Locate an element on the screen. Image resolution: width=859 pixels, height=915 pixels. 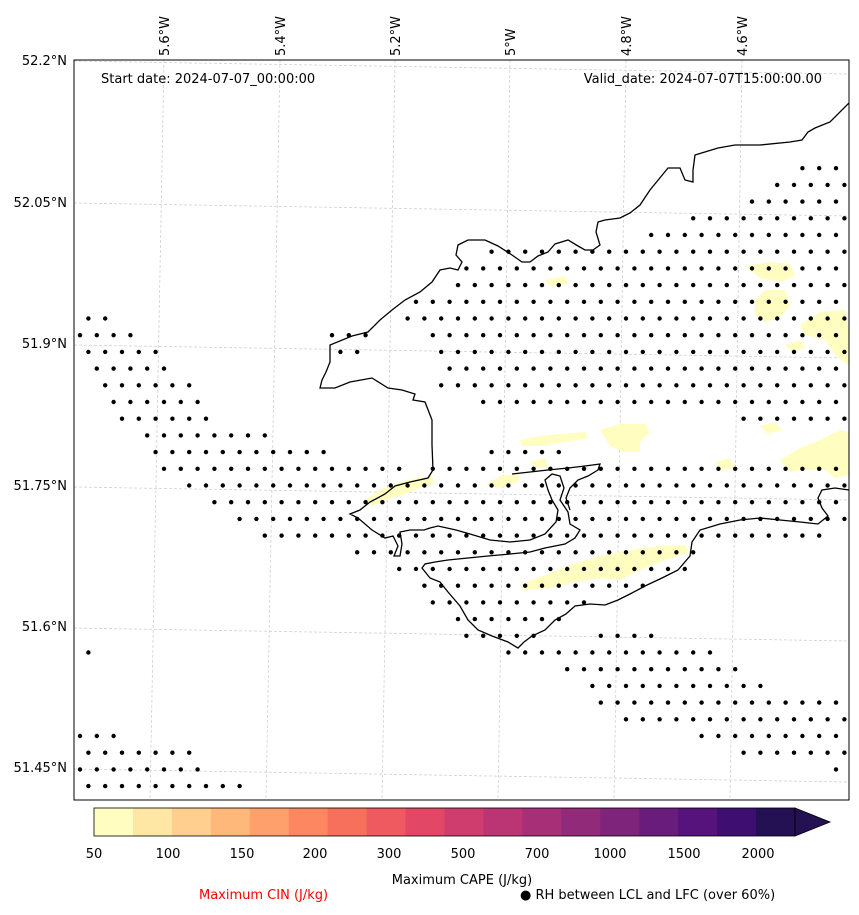
parallel-51-9n is located at coordinates (461, 351).